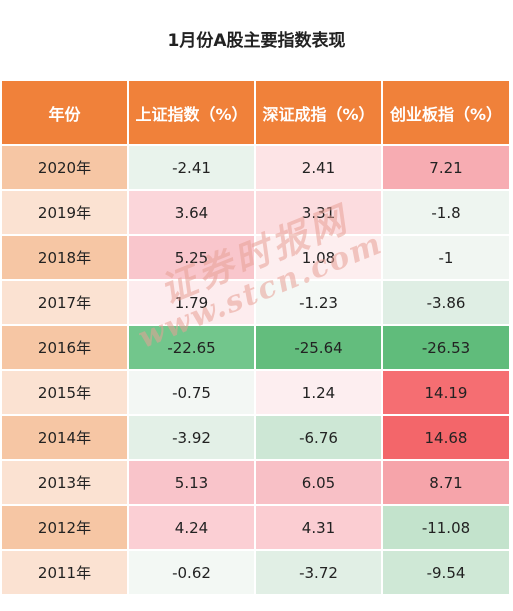 This screenshot has height=611, width=513. I want to click on shenzhen-value-cell: -25.64, so click(318, 347).